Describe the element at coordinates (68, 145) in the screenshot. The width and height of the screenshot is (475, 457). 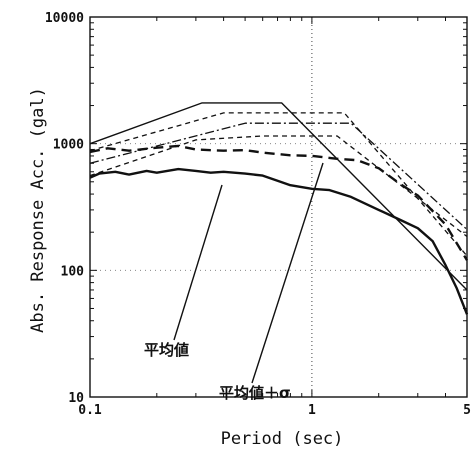
I see `y-tick-label: 1000` at that location.